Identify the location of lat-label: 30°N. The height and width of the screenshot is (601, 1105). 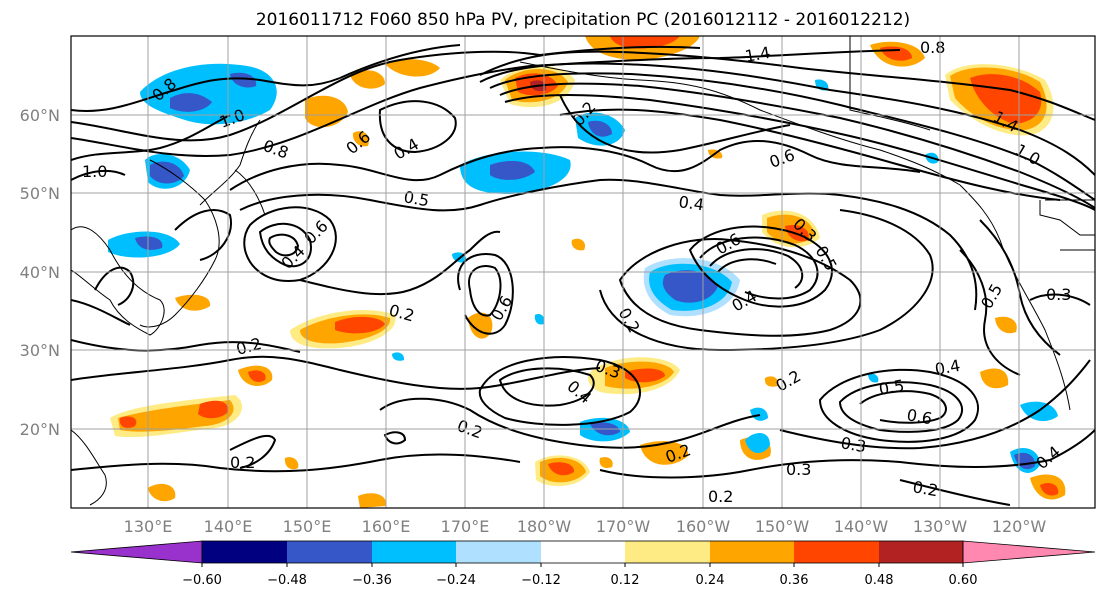
(40, 350).